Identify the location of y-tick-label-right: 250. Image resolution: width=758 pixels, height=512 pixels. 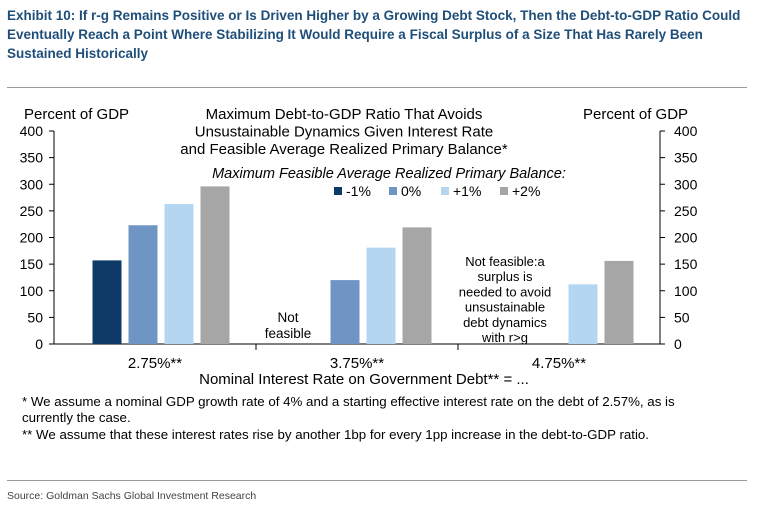
(686, 211).